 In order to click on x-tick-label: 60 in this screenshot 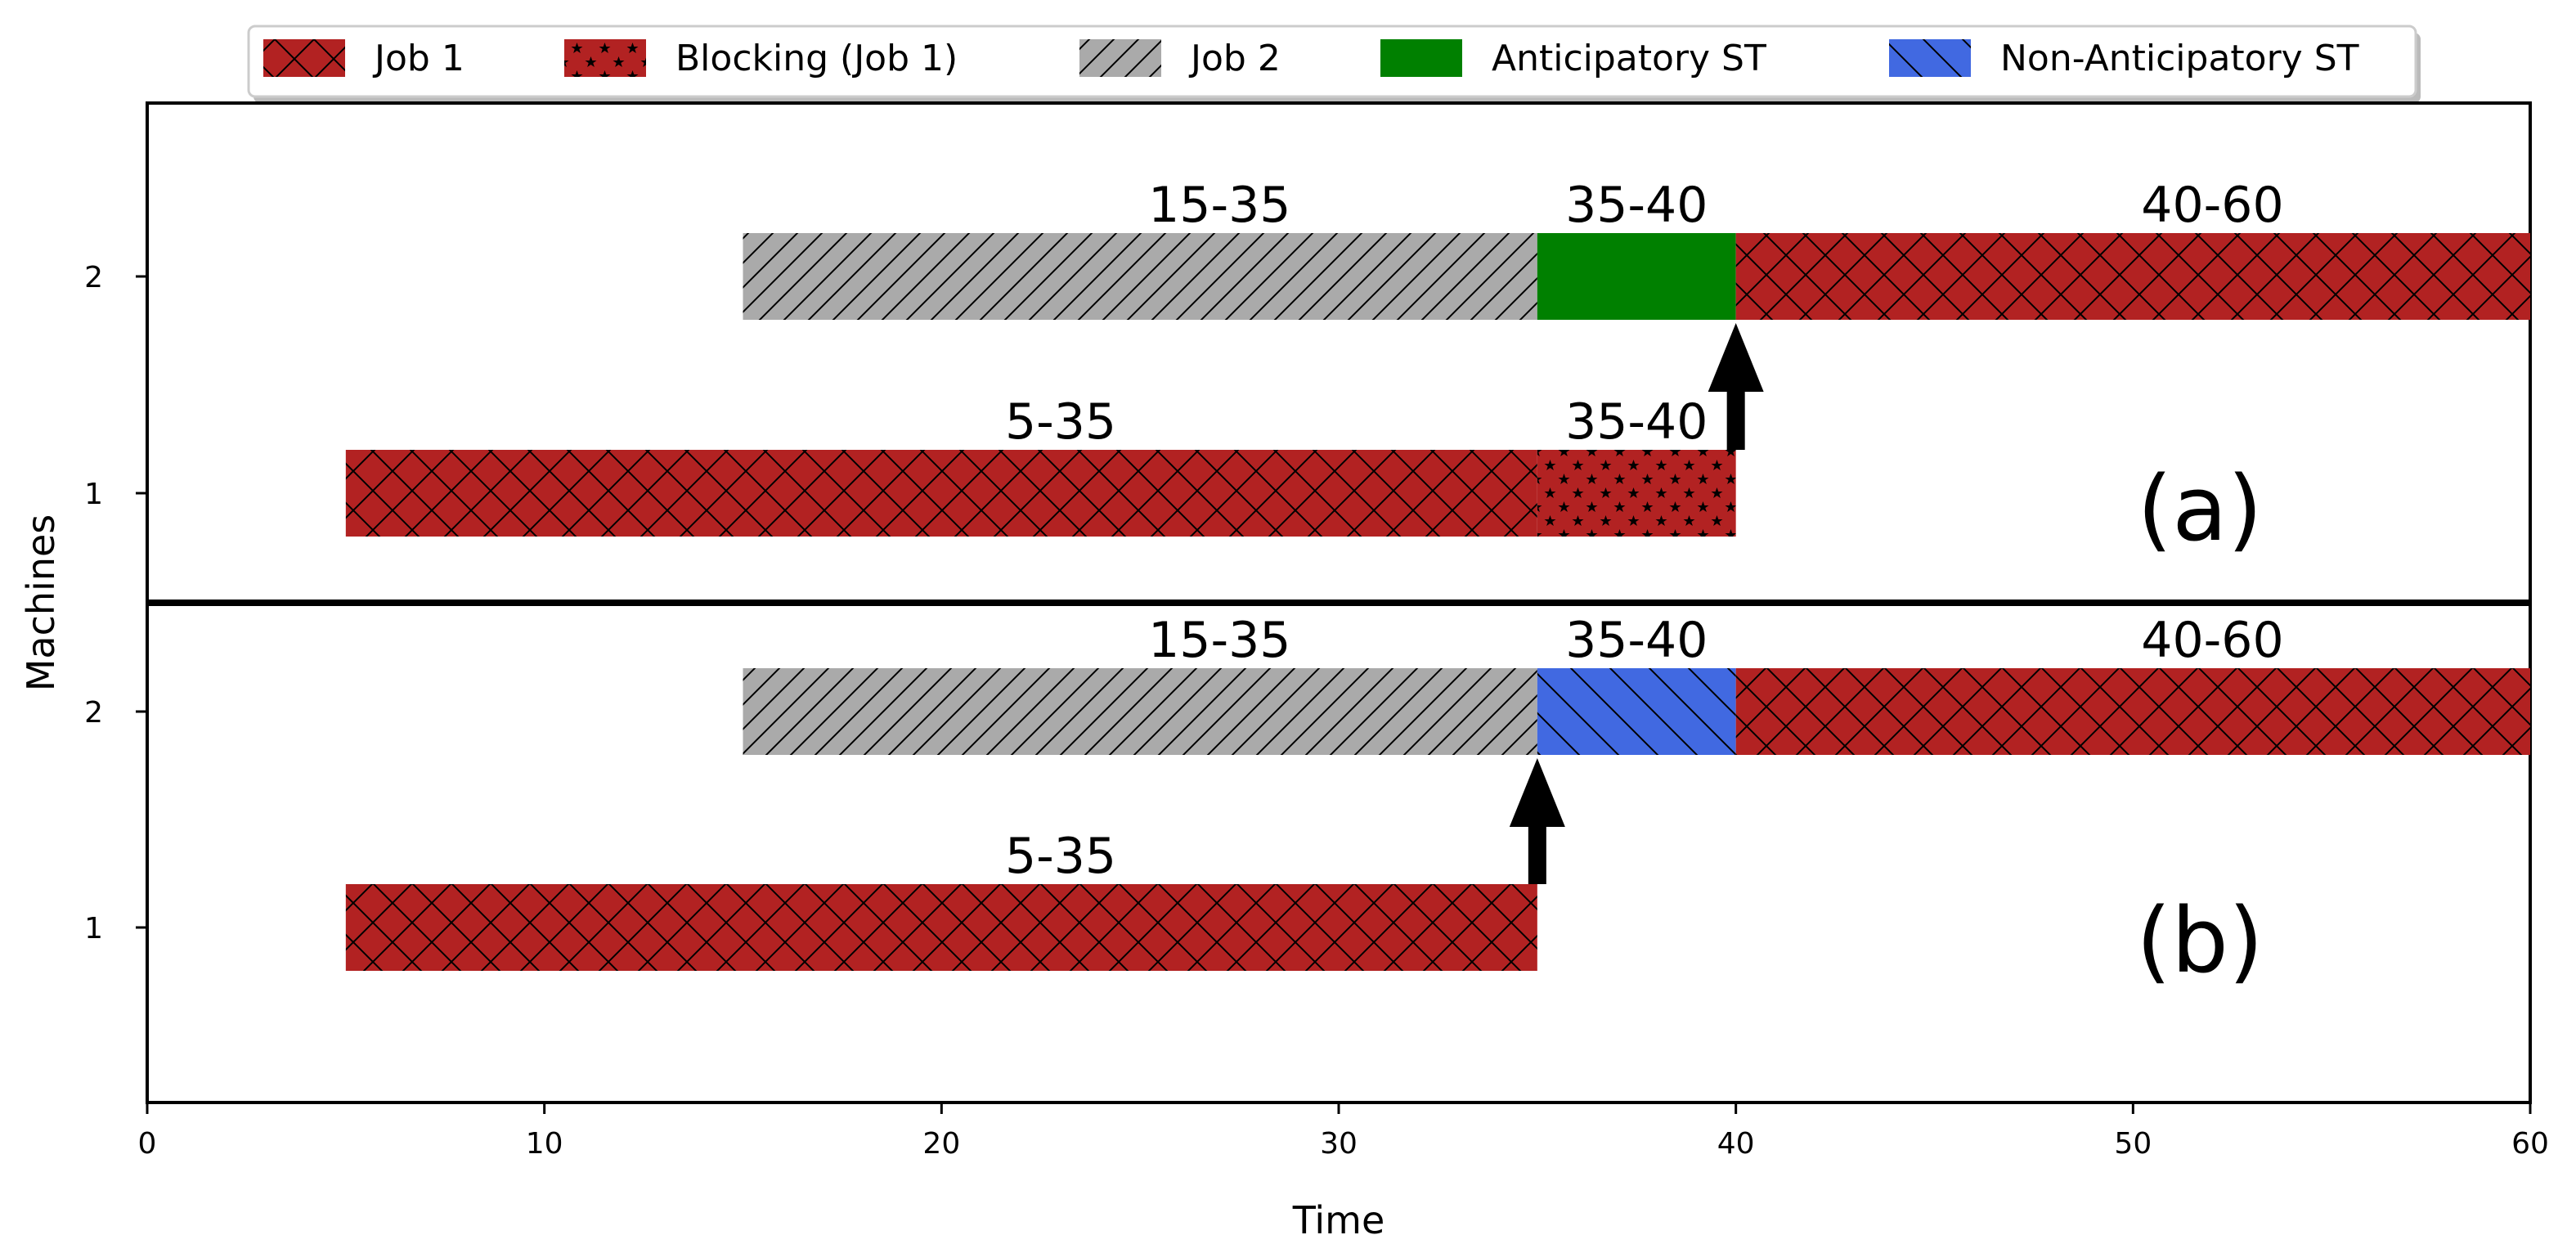, I will do `click(2530, 1144)`.